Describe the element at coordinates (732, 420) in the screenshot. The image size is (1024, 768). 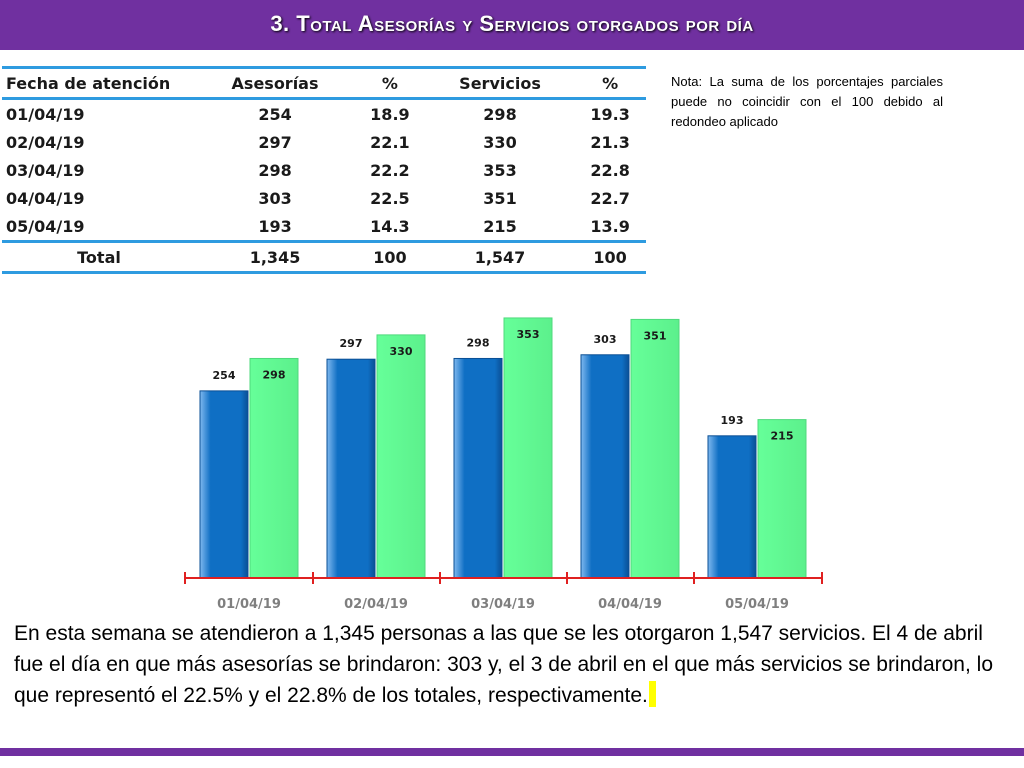
I see `data-label: 193` at that location.